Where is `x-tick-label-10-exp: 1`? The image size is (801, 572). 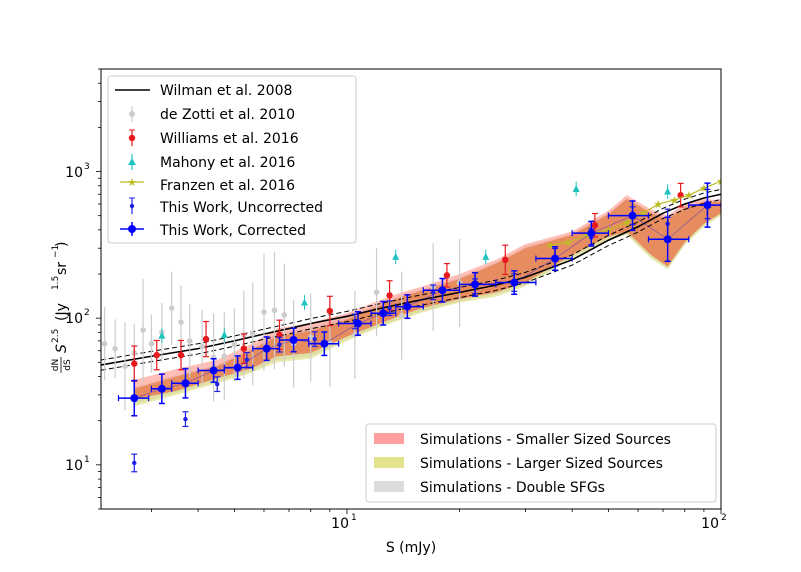 x-tick-label-10-exp: 1 is located at coordinates (354, 518).